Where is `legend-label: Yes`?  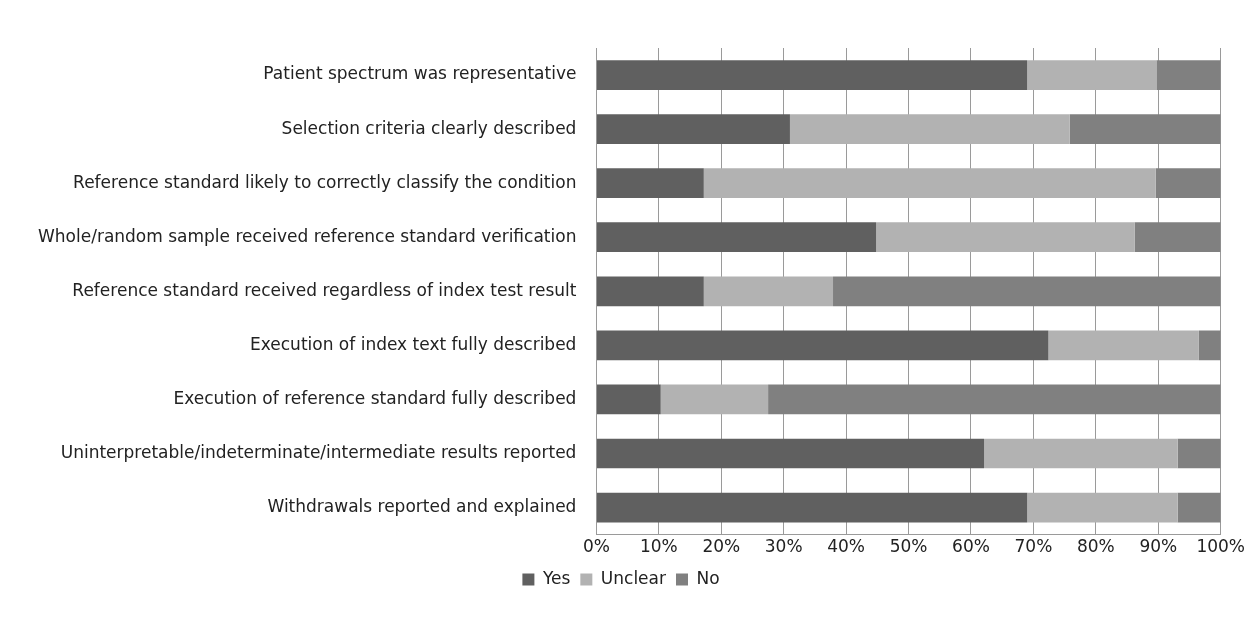
legend-label: Yes is located at coordinates (556, 577).